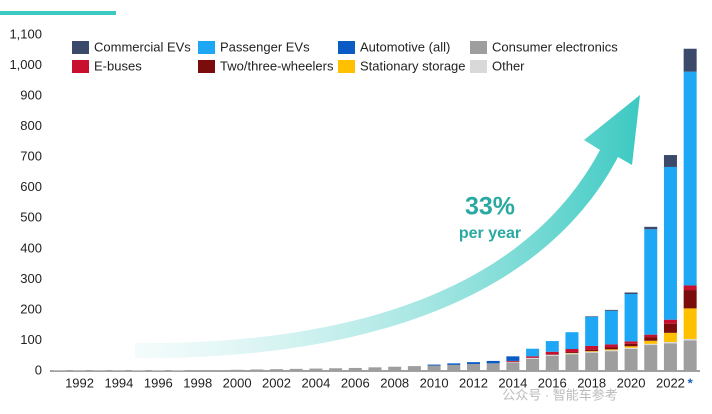  Describe the element at coordinates (31, 125) in the screenshot. I see `y-tick-label: 800` at that location.